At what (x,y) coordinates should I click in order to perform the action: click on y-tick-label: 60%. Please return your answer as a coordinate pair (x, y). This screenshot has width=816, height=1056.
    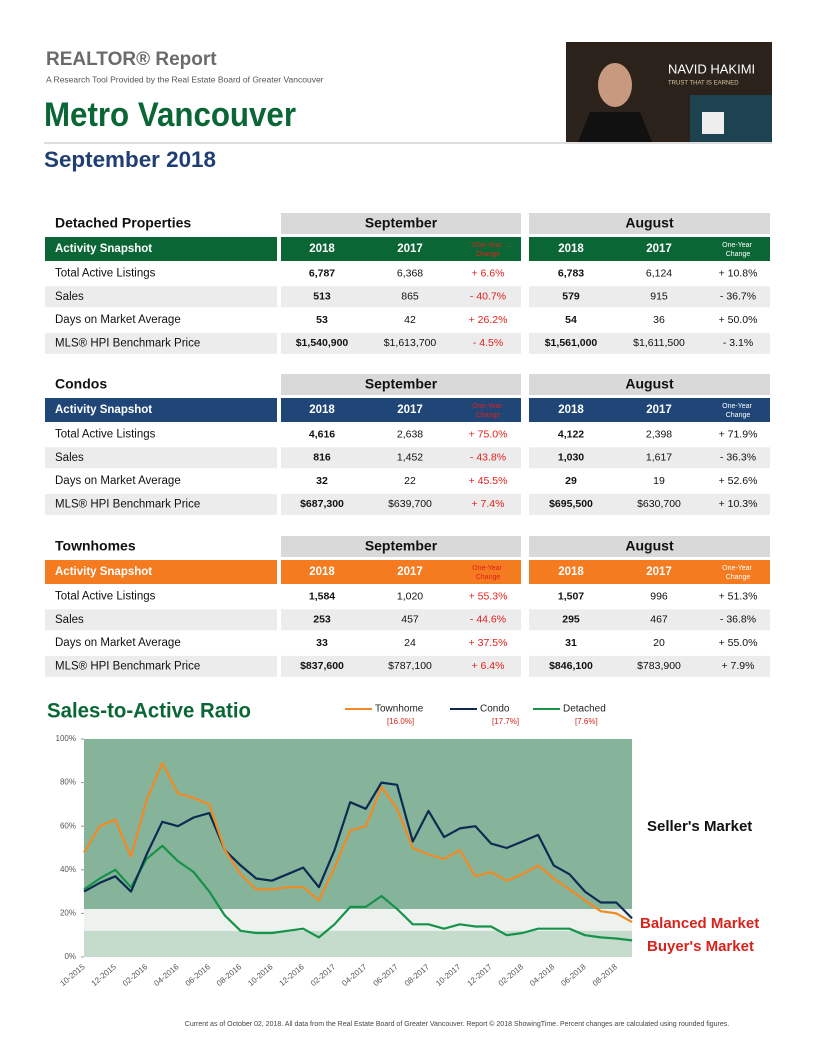
    Looking at the image, I should click on (68, 825).